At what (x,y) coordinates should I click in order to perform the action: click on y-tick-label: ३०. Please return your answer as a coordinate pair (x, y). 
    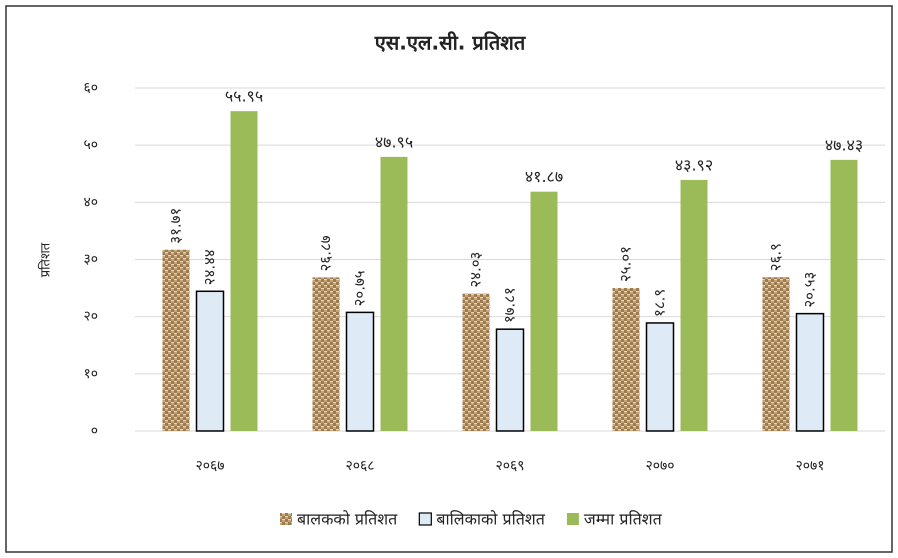
    Looking at the image, I should click on (90, 260).